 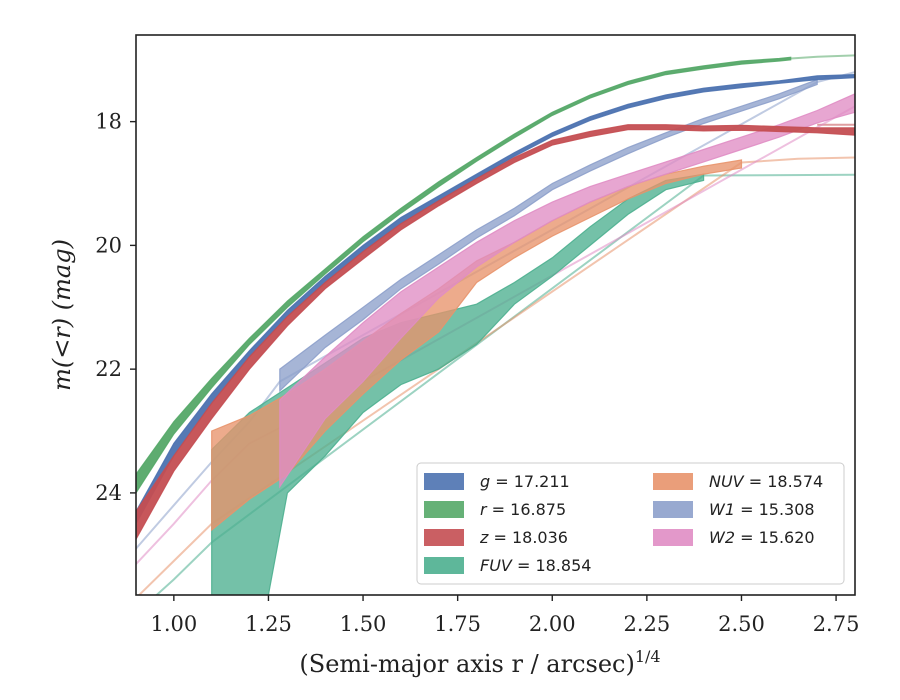 What do you see at coordinates (457, 624) in the screenshot?
I see `x-tick-label: 1.75` at bounding box center [457, 624].